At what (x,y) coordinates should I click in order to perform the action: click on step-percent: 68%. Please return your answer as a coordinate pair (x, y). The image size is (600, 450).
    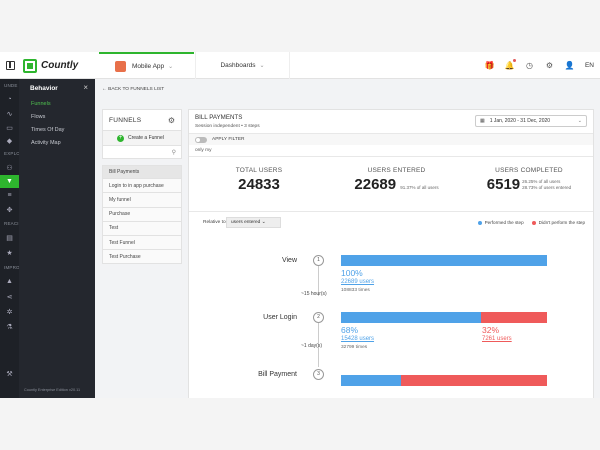
    Looking at the image, I should click on (350, 330).